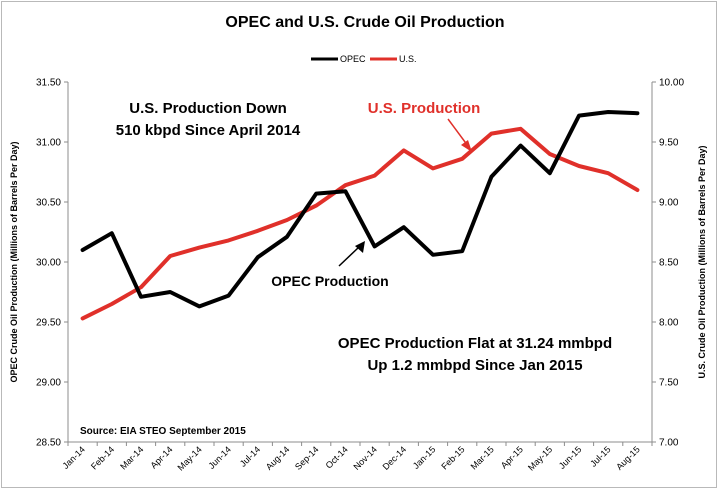 The width and height of the screenshot is (720, 494). I want to click on x-tick-label: Jul-15, so click(600, 456).